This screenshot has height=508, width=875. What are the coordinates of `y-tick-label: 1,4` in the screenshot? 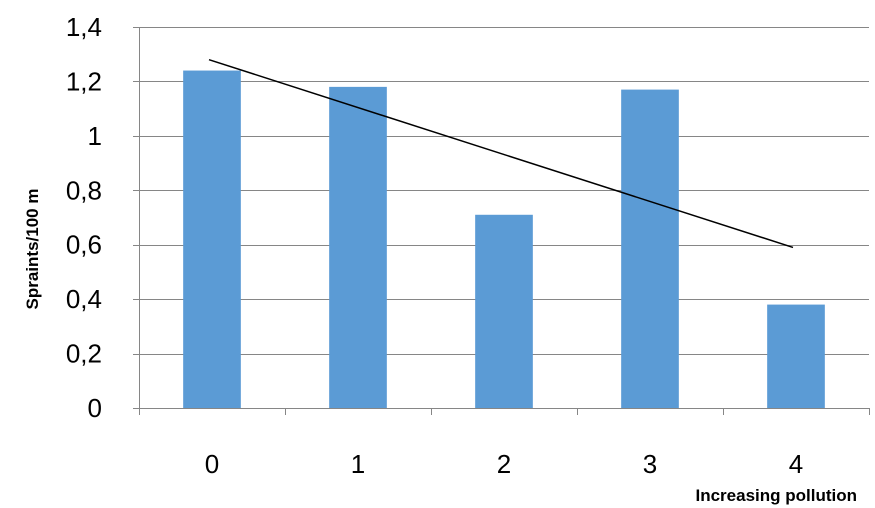 It's located at (84, 27).